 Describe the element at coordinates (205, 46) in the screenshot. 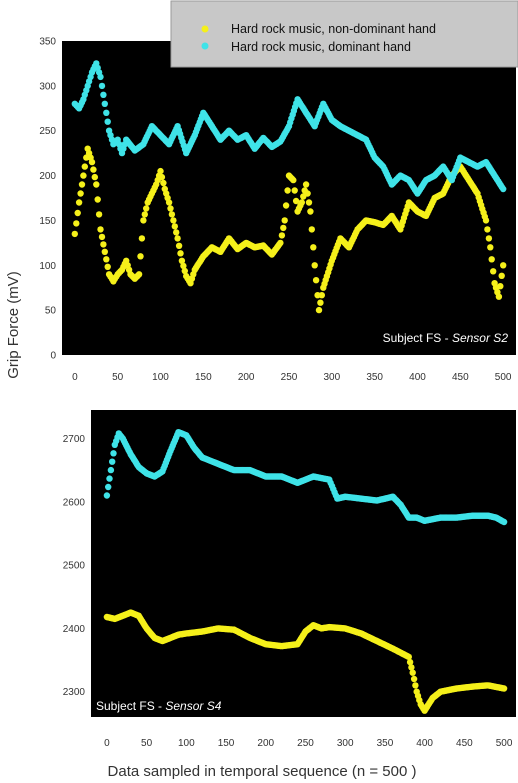

I see `legend-marker-dominant` at that location.